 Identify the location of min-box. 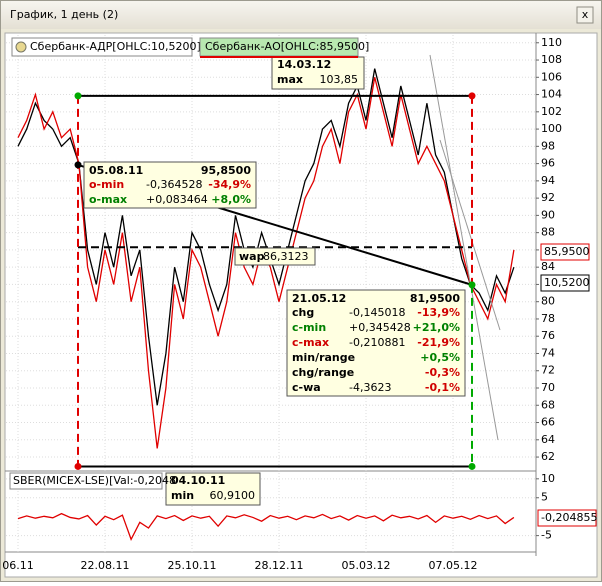
(213, 489).